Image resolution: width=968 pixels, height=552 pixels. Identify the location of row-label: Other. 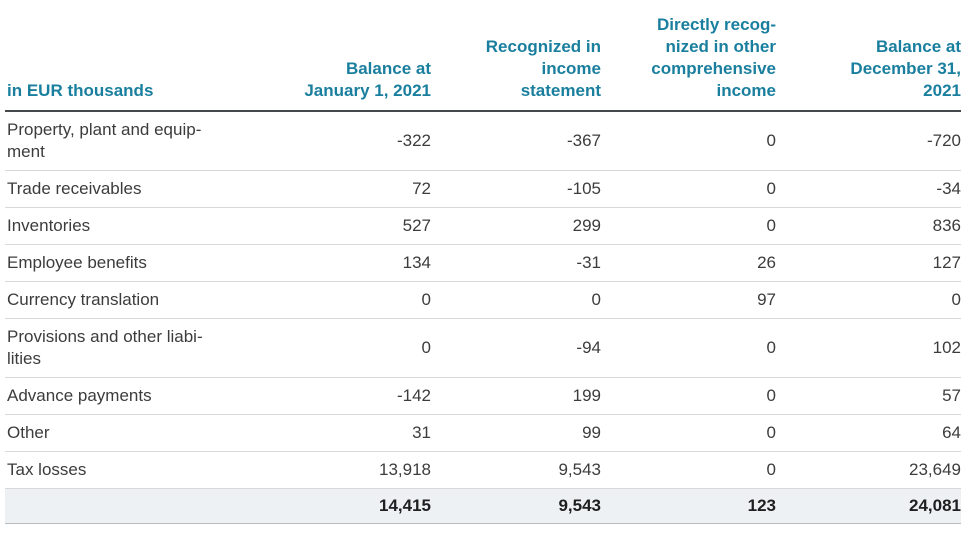
(128, 433).